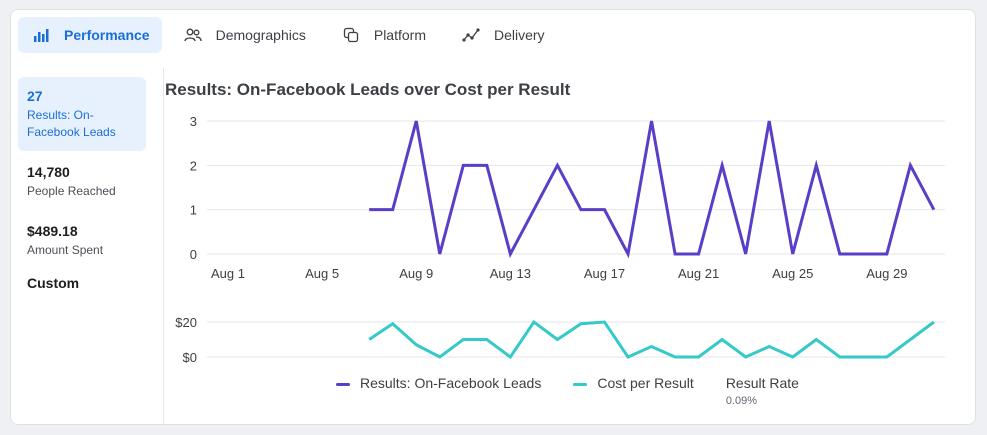  I want to click on result-rate-label: Result Rate, so click(762, 383).